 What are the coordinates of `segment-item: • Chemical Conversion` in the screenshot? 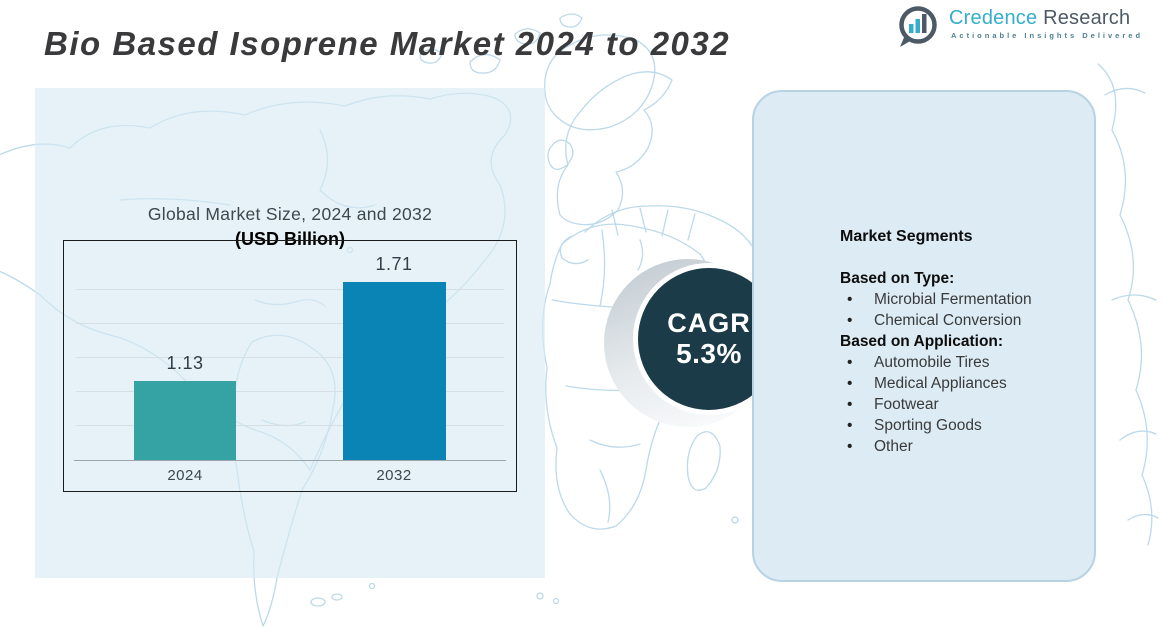 It's located at (960, 320).